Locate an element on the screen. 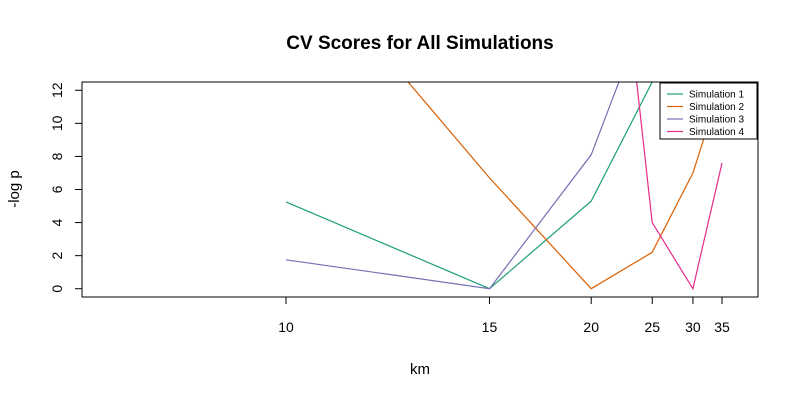 The height and width of the screenshot is (400, 800). legend-label-3: Simulation 3 is located at coordinates (716, 120).